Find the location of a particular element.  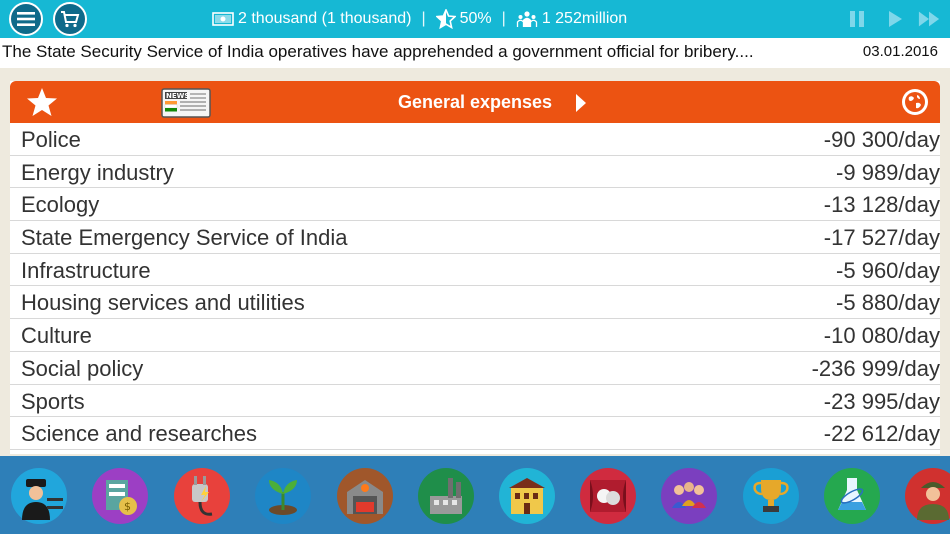

police-category-button is located at coordinates (39, 496).